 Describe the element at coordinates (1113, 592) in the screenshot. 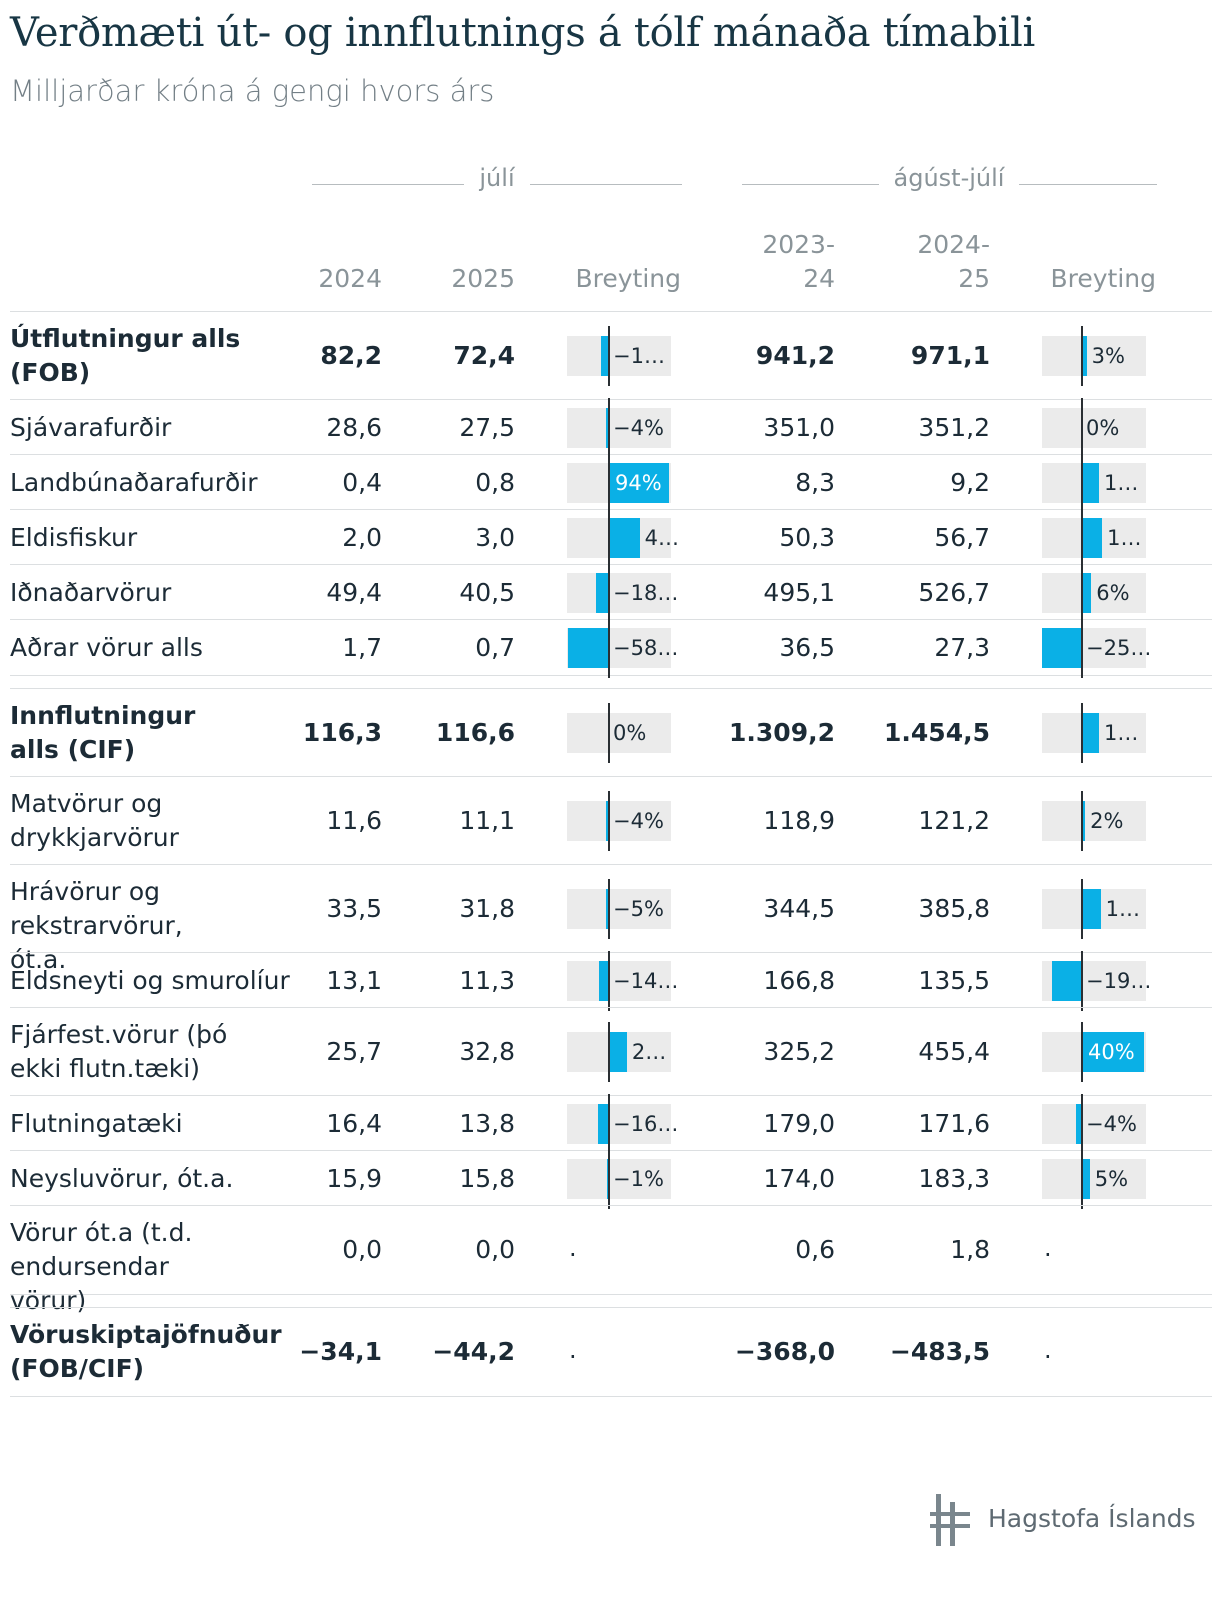

I see `change-label: 6%` at that location.